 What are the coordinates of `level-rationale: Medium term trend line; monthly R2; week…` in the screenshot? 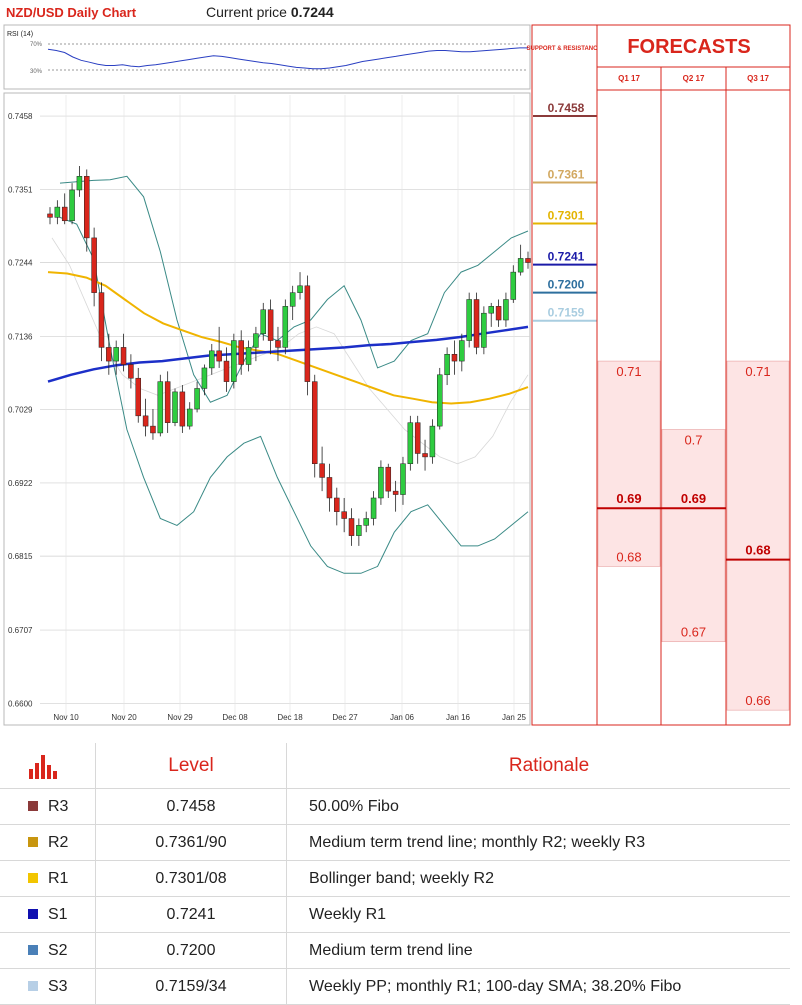 It's located at (538, 842).